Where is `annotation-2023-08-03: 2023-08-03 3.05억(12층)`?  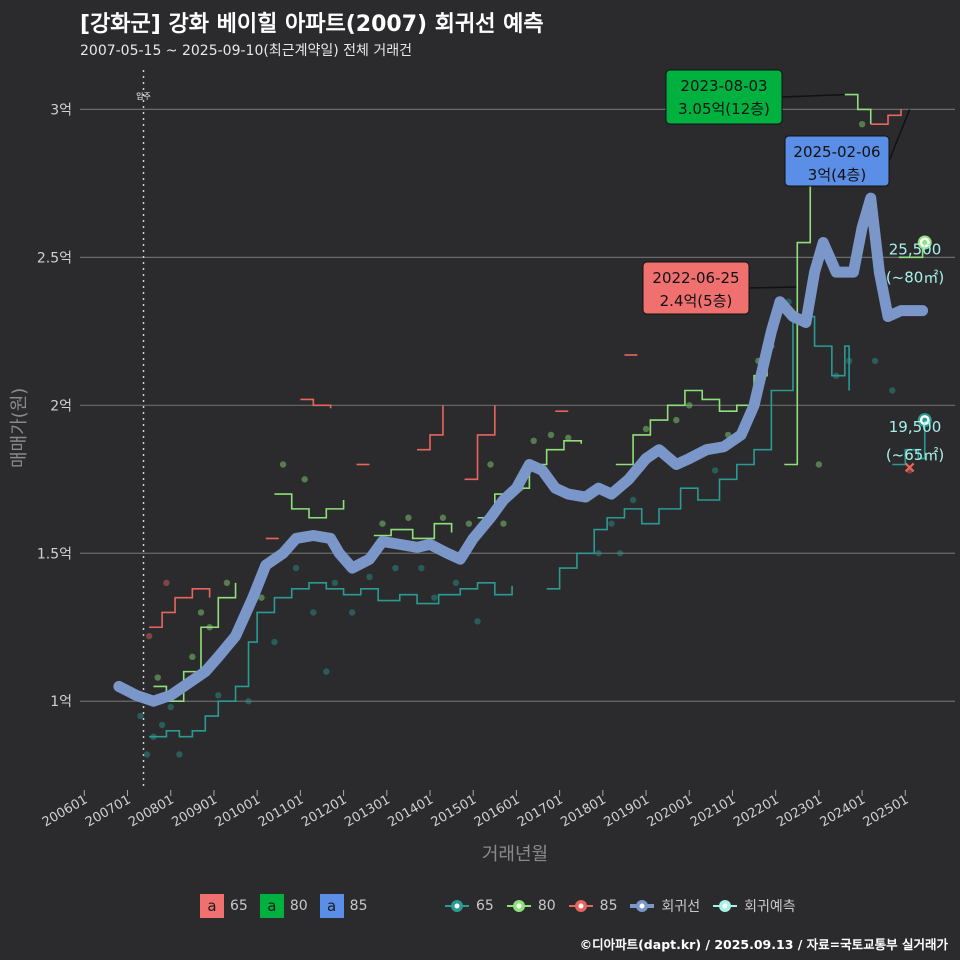
annotation-2023-08-03: 2023-08-03 3.05억(12층) is located at coordinates (755, 97).